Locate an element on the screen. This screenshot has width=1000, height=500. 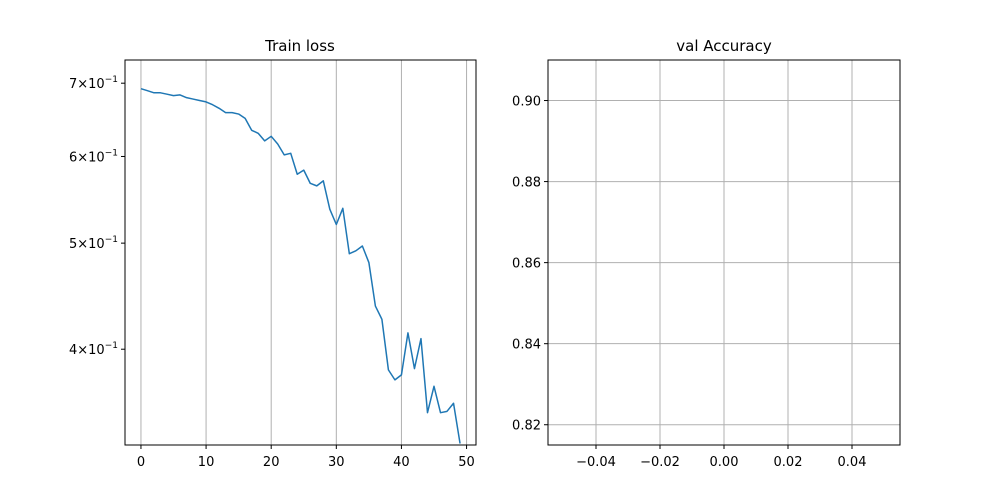
train-loss-x-tick-label: 20 is located at coordinates (271, 462).